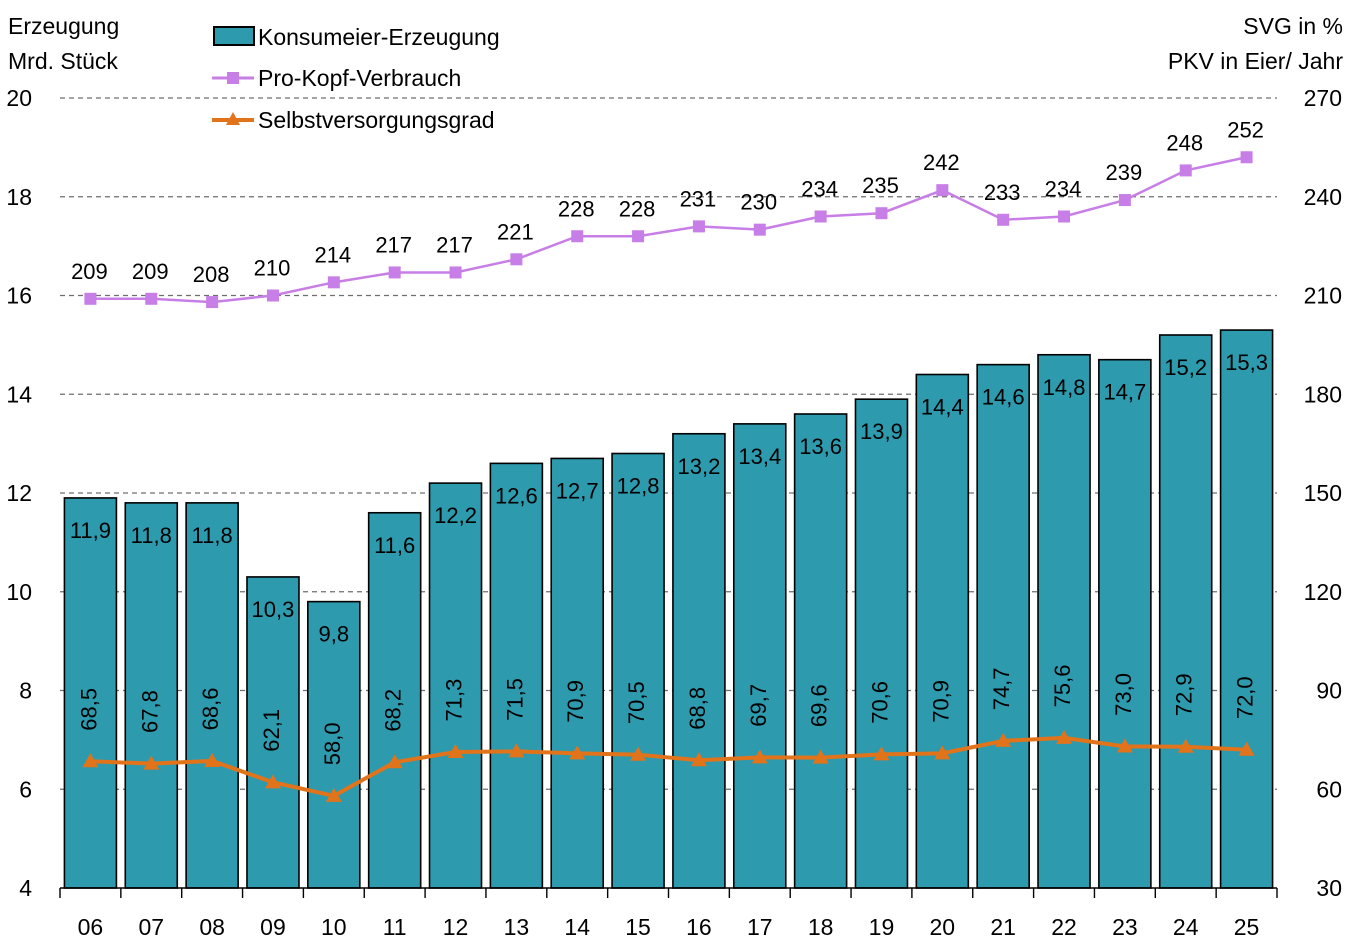  I want to click on bar-value-label: 13,9, so click(881, 431).